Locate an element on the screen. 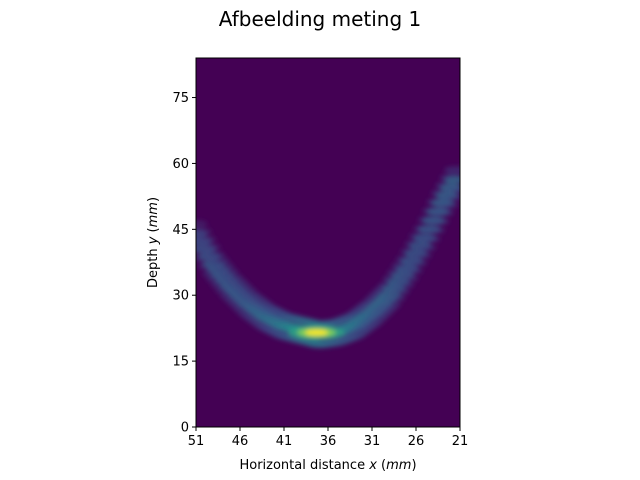  x-tick-label: 46 is located at coordinates (240, 441).